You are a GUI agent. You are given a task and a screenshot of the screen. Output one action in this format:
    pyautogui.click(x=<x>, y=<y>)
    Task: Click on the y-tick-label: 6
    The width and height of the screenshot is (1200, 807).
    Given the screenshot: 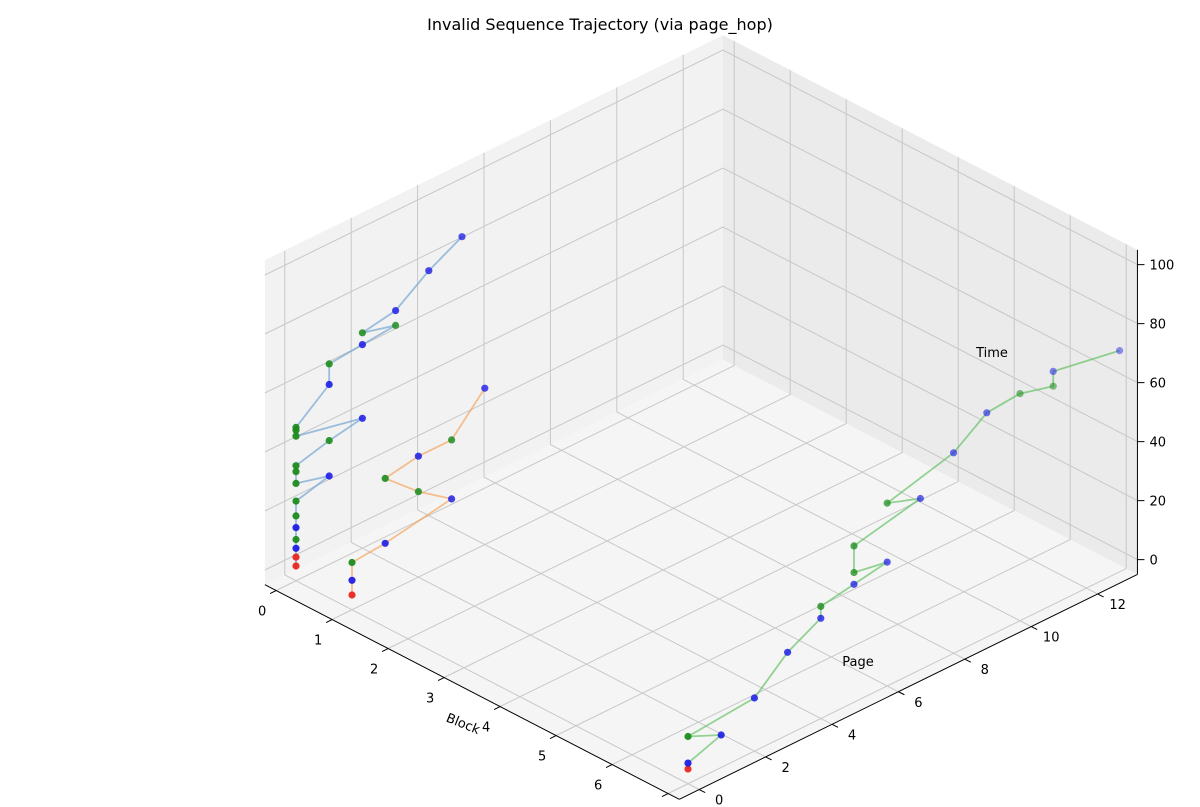 What is the action you would take?
    pyautogui.click(x=918, y=703)
    